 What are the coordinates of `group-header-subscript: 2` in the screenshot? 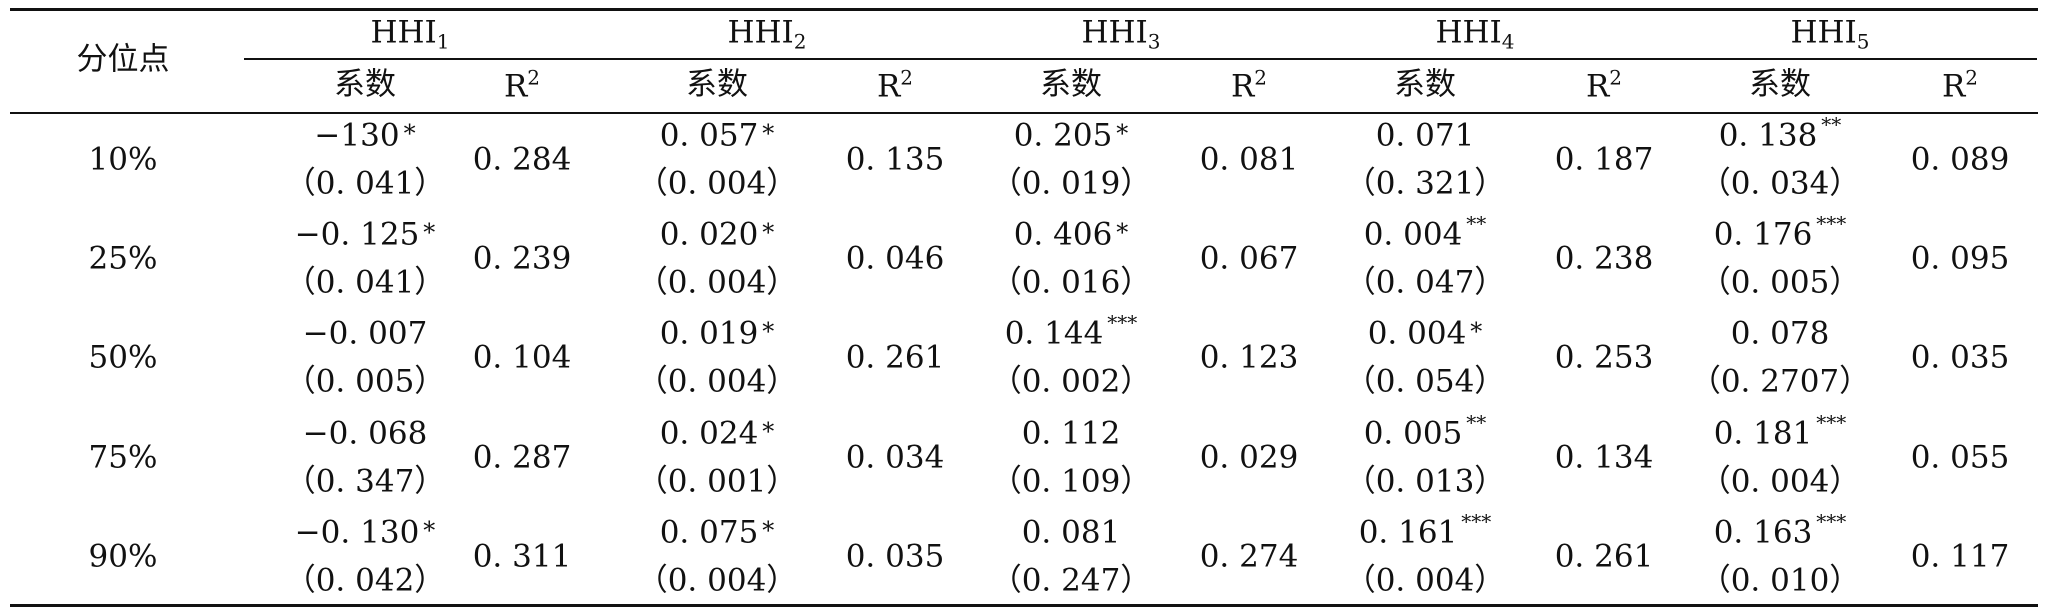 It's located at (800, 41).